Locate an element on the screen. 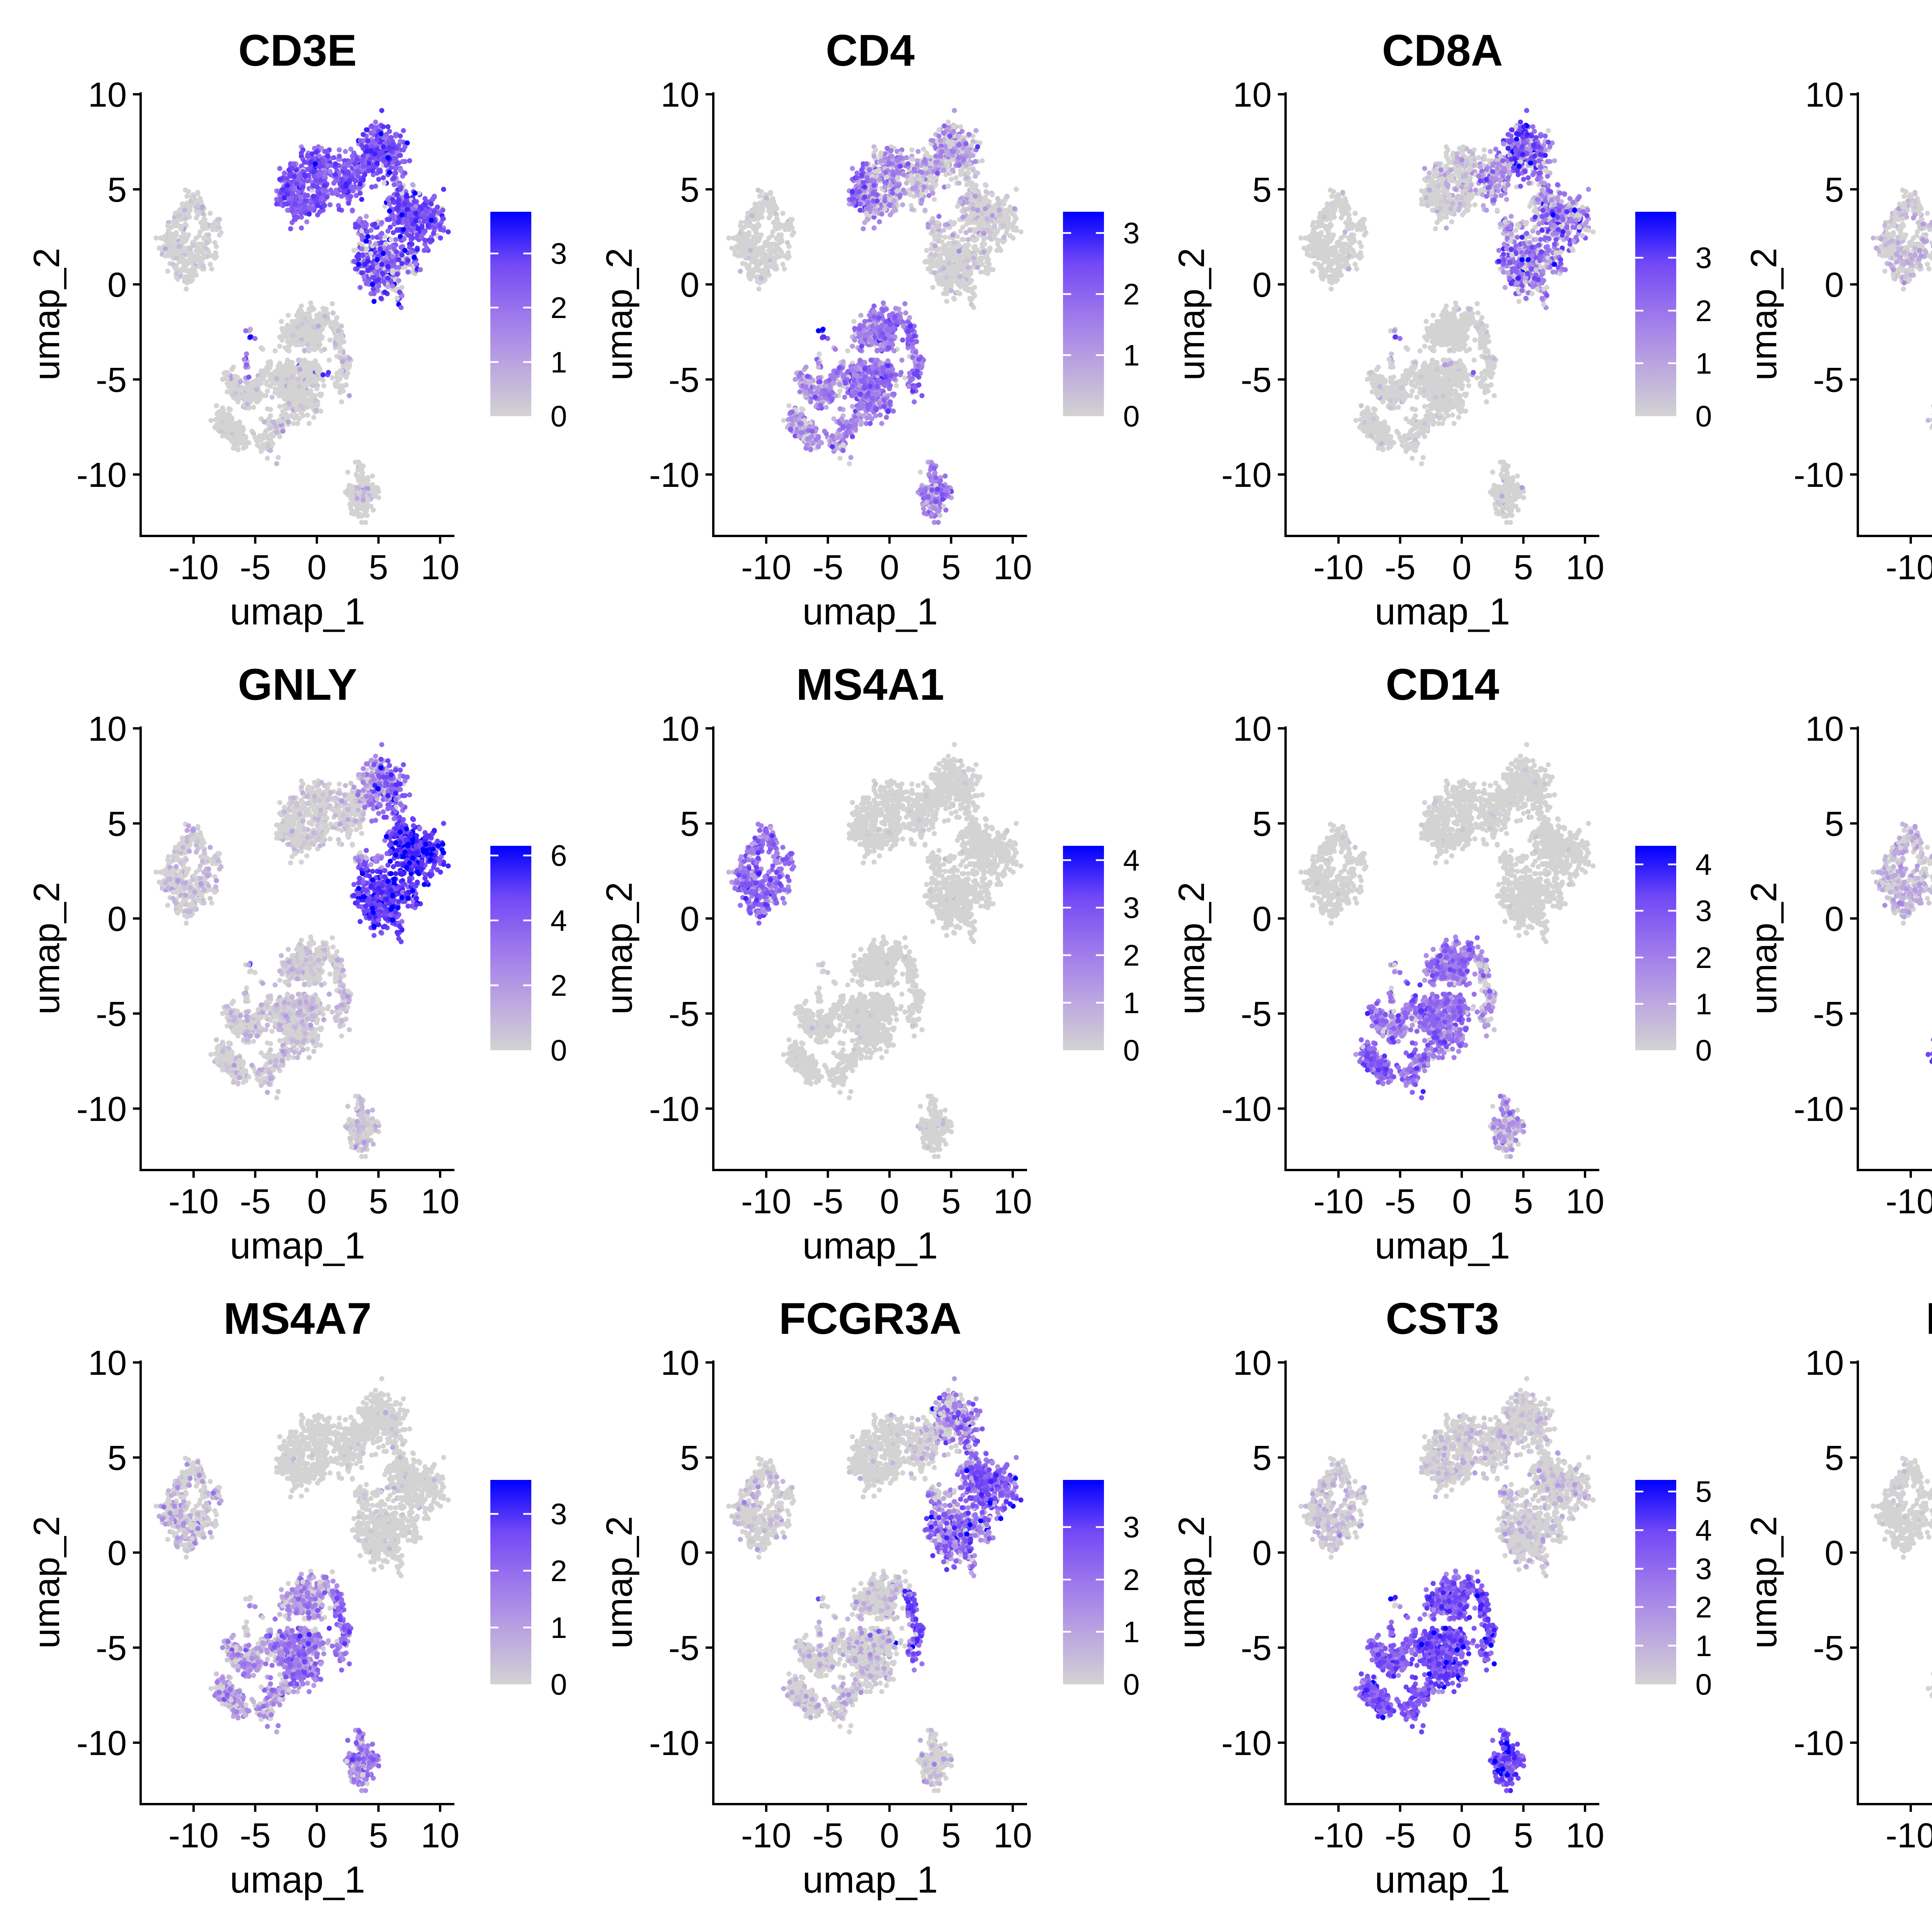 This screenshot has width=1932, height=1932. svg-text: 6 is located at coordinates (559, 856).